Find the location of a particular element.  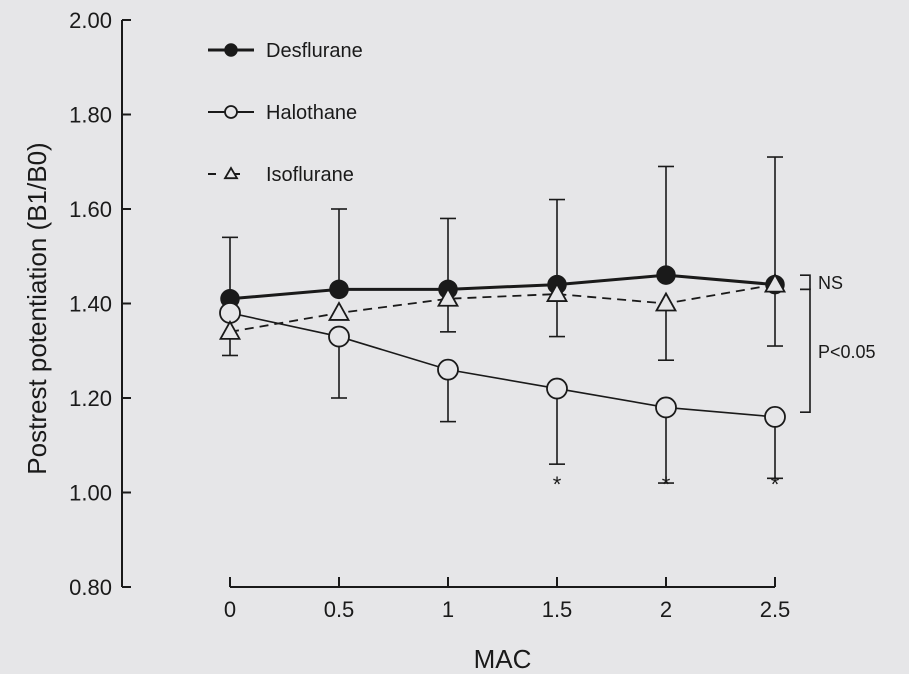

x-tick-label: 0 is located at coordinates (230, 609).